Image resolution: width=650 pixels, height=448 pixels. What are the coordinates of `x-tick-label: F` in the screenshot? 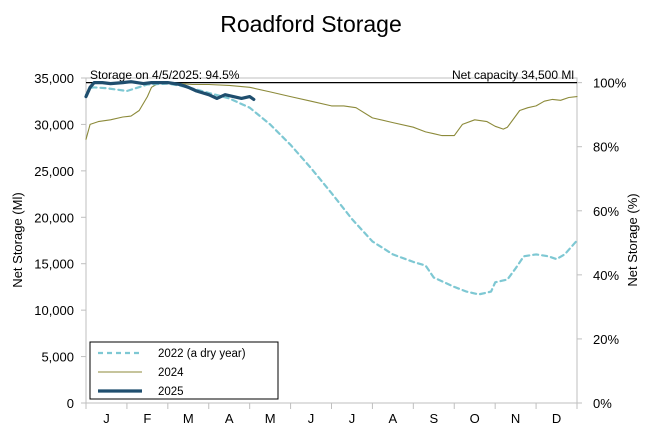 It's located at (147, 418).